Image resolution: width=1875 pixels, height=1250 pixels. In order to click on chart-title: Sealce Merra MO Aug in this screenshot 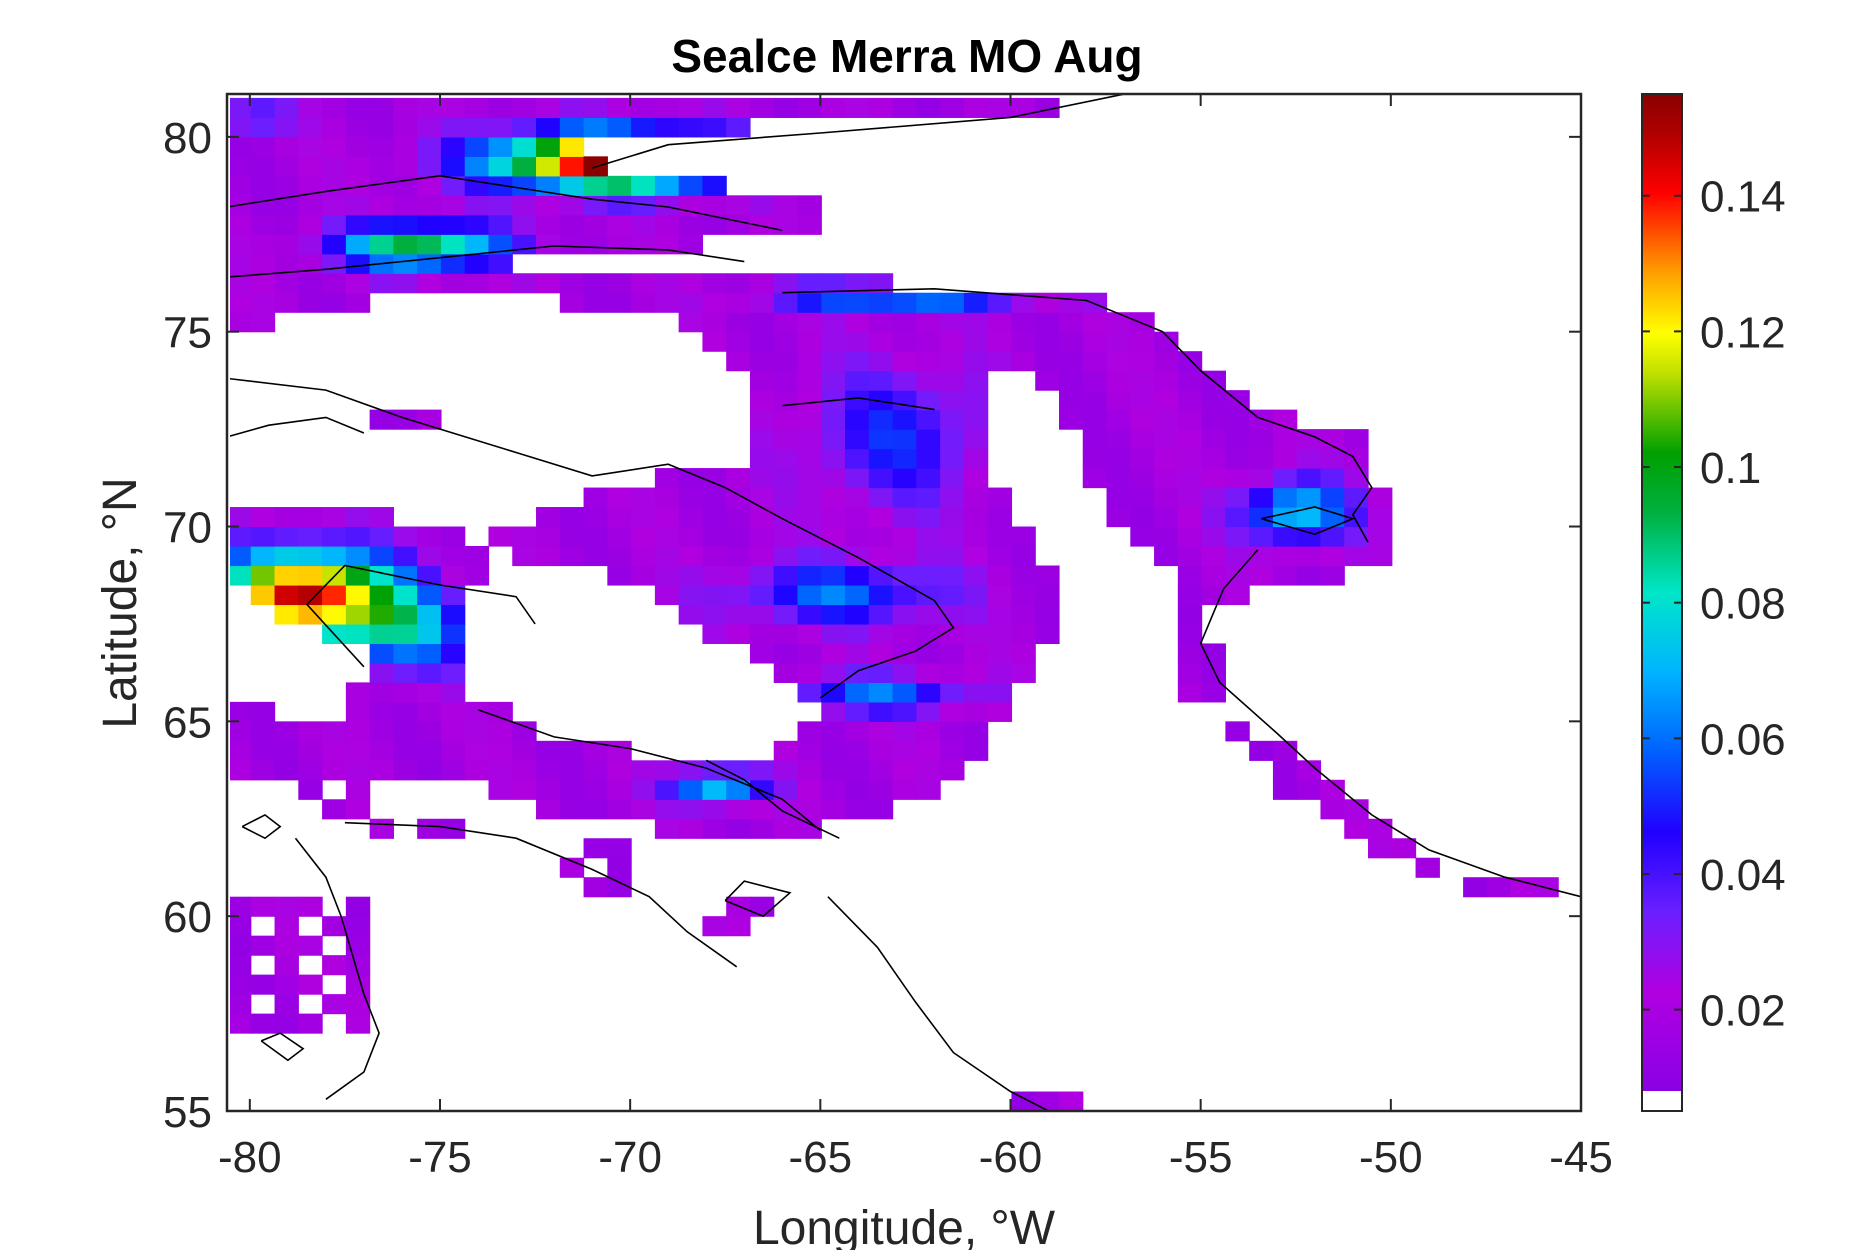, I will do `click(906, 56)`.